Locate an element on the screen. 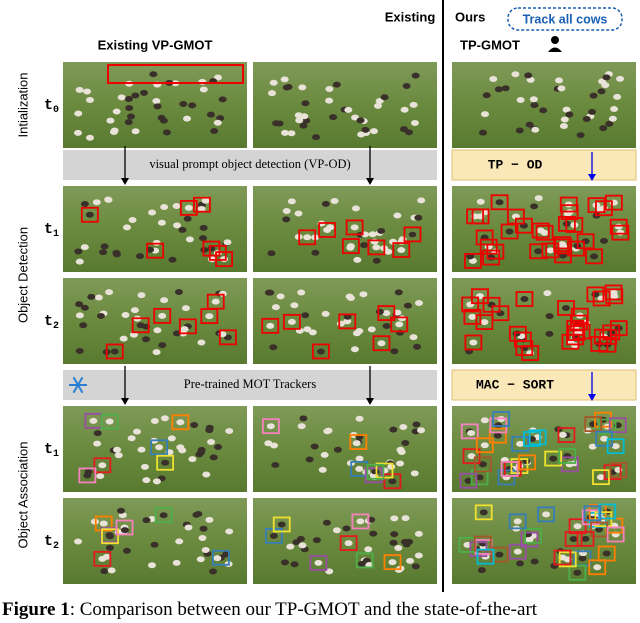  prompt-text: Track all cows is located at coordinates (565, 19).